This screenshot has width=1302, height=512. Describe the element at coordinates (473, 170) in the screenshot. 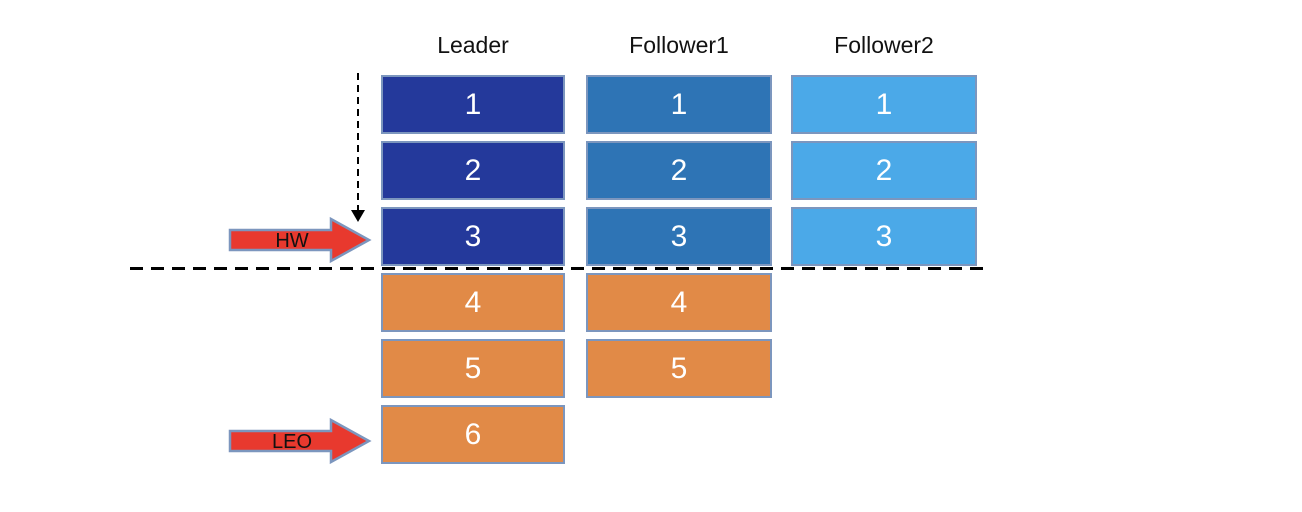

I see `log-block-leader-2: 2` at that location.